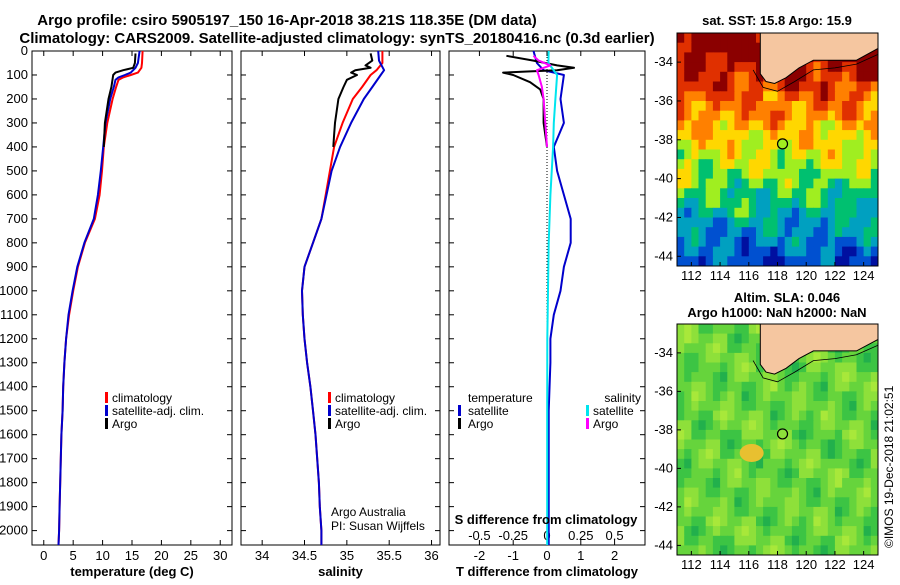 The width and height of the screenshot is (900, 585). What do you see at coordinates (606, 424) in the screenshot?
I see `legend-label-sal-argo: Argo` at bounding box center [606, 424].